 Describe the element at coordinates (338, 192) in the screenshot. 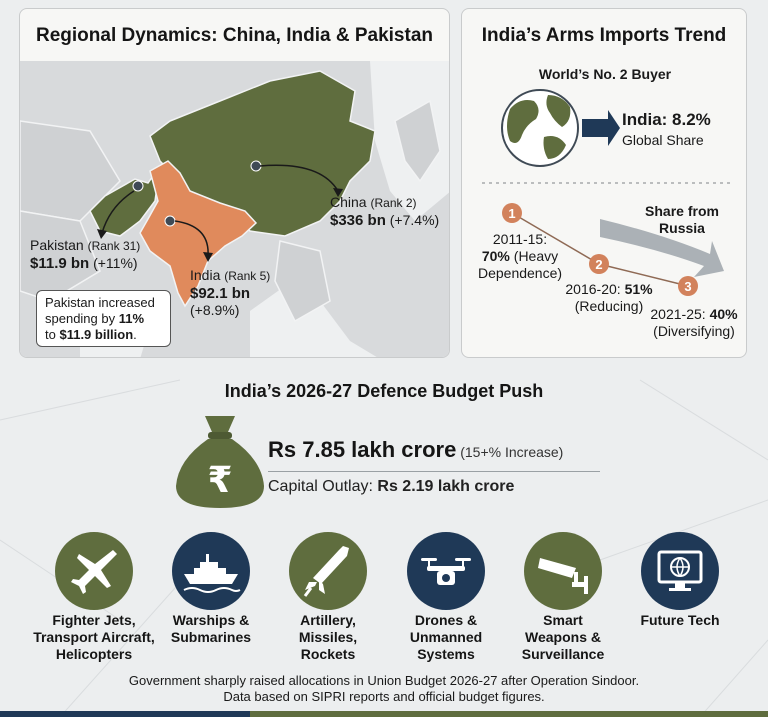

I see `china-arrowhead` at that location.